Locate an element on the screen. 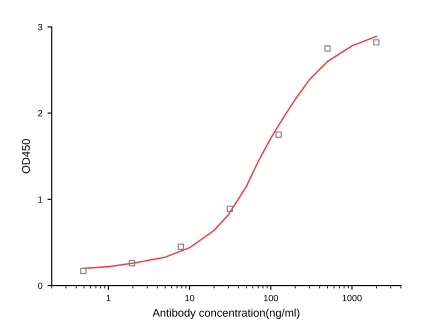  x-axis-title: Antibody concentration(ng/ml) is located at coordinates (226, 313).